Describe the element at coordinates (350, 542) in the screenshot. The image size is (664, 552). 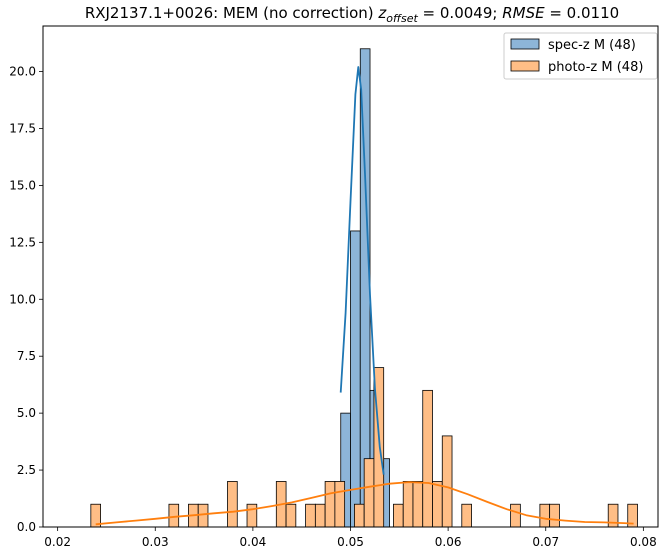
I see `x-tick-label-3: 0.05` at that location.